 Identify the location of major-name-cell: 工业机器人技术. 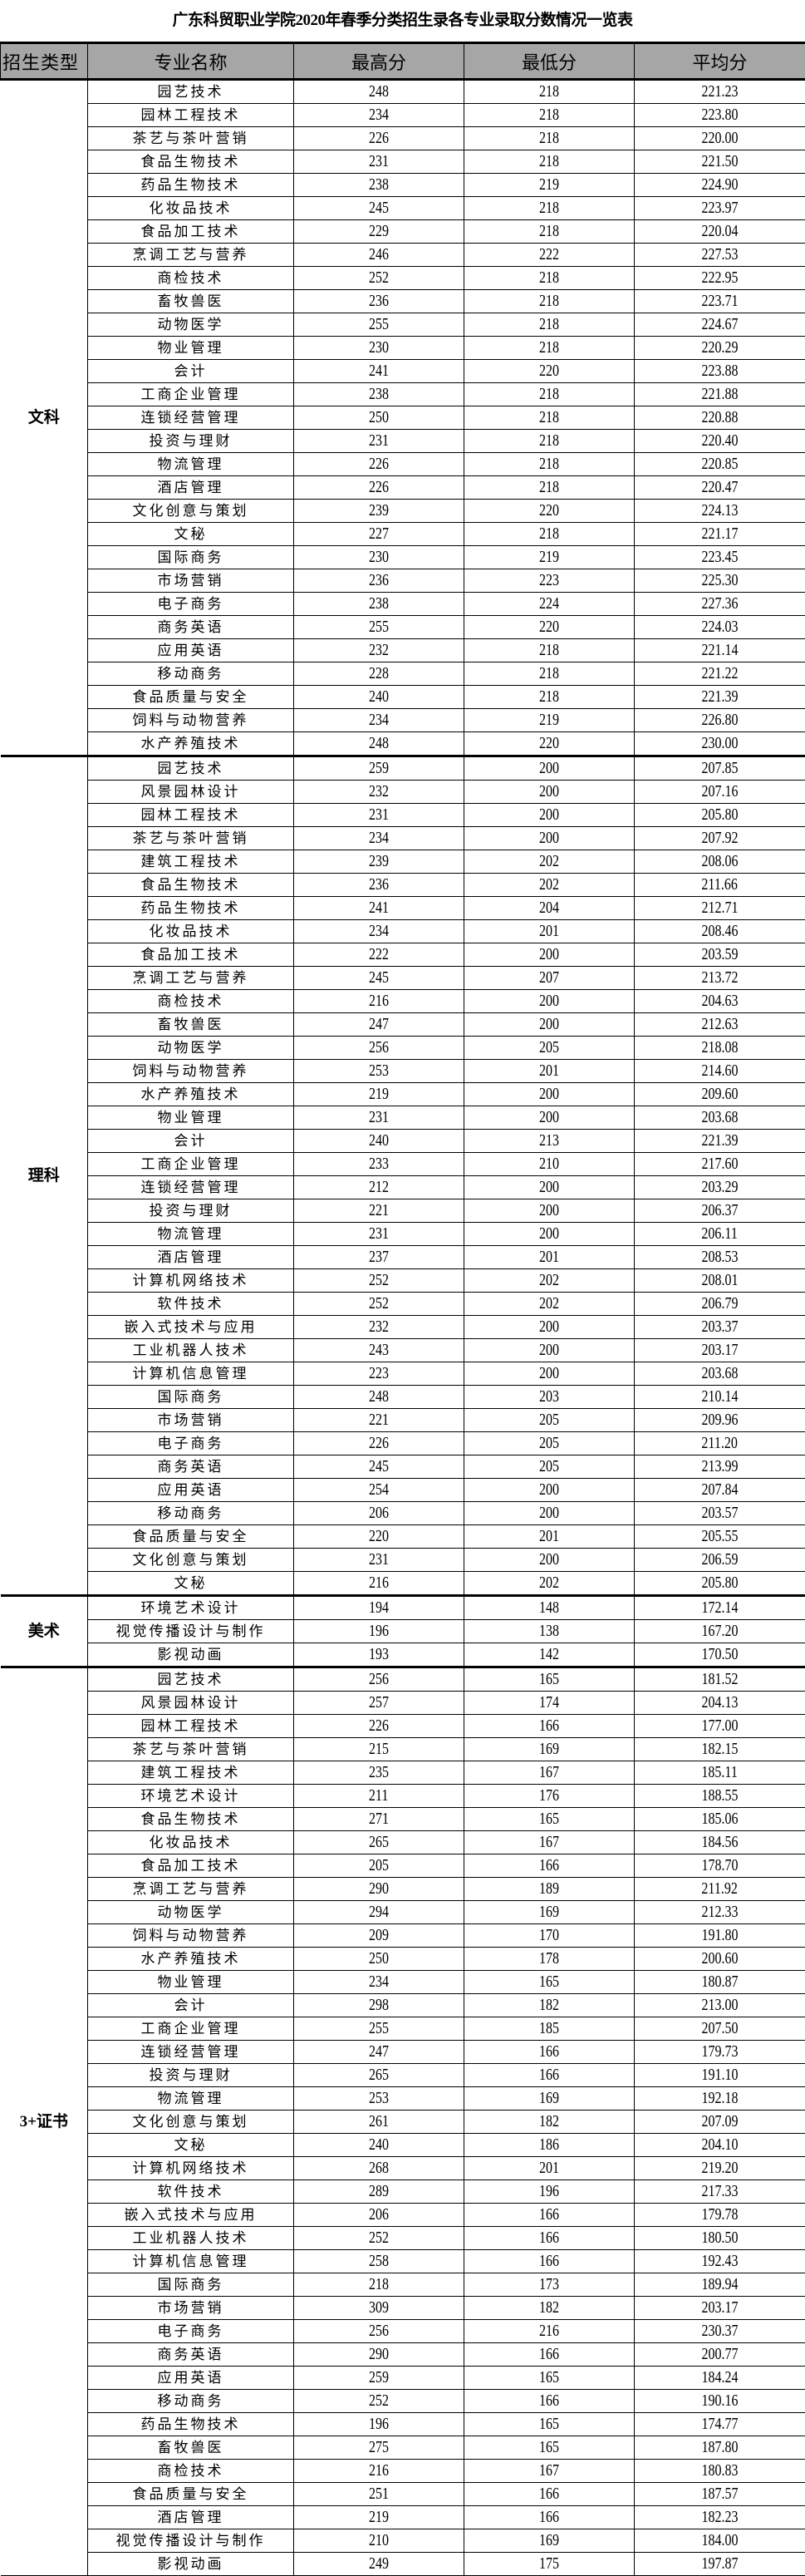
(191, 1350).